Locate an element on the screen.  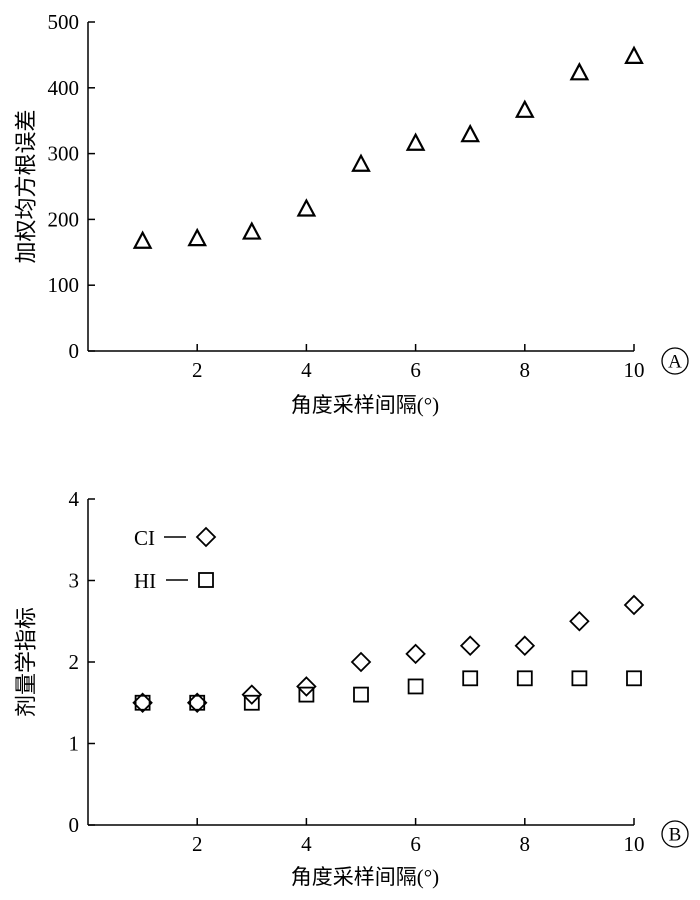
panel-a-x-ticks: 2 4 6 8 10 is located at coordinates (418, 363).